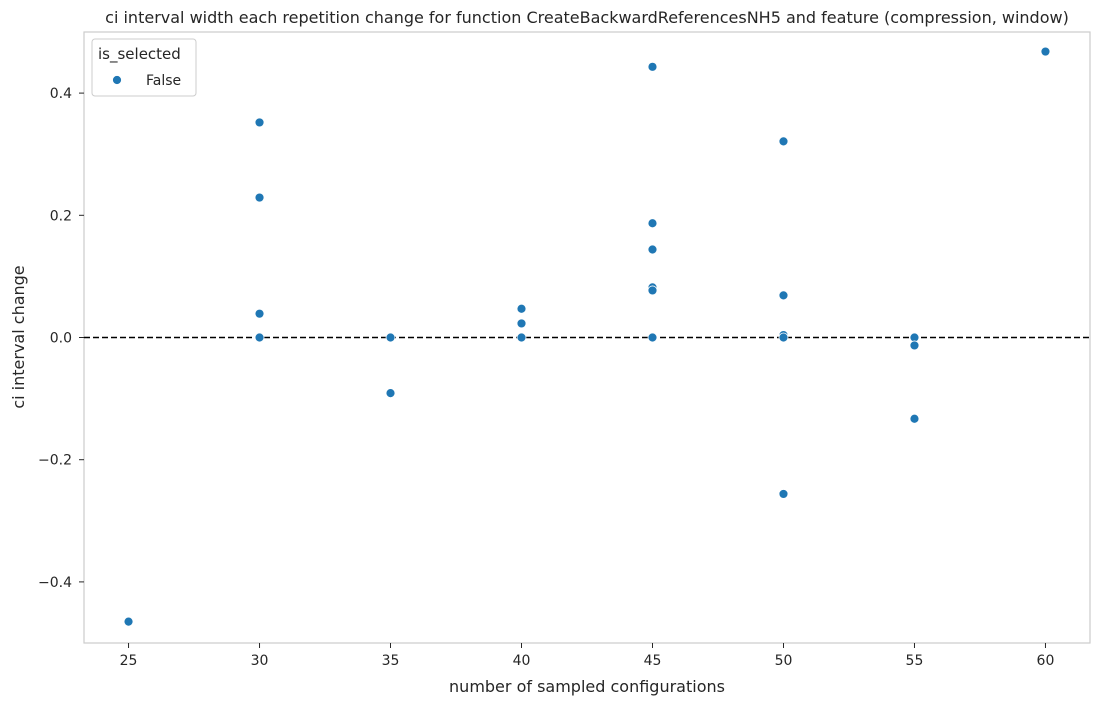 The width and height of the screenshot is (1101, 706). Describe the element at coordinates (55, 583) in the screenshot. I see `y-tick-label: −0.4` at that location.